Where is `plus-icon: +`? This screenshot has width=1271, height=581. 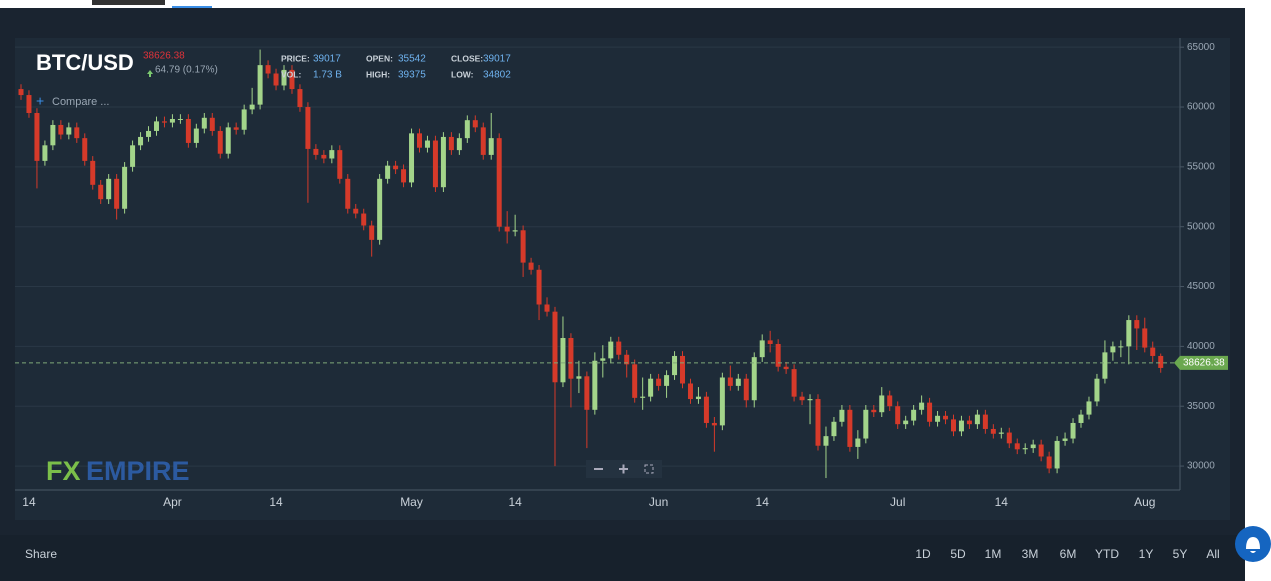
plus-icon: + is located at coordinates (40, 101).